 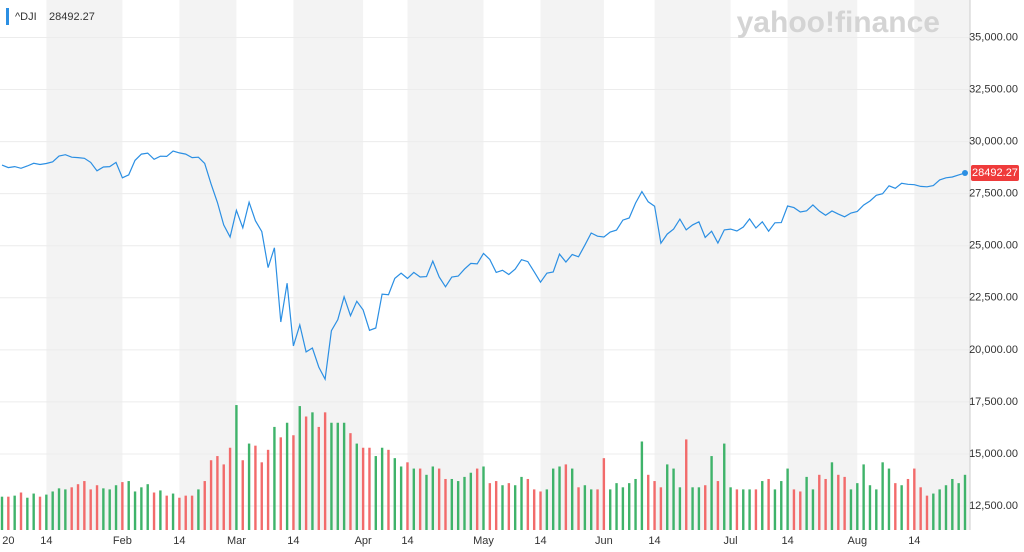 What do you see at coordinates (26, 17) in the screenshot?
I see `legend-name: ^DJI` at bounding box center [26, 17].